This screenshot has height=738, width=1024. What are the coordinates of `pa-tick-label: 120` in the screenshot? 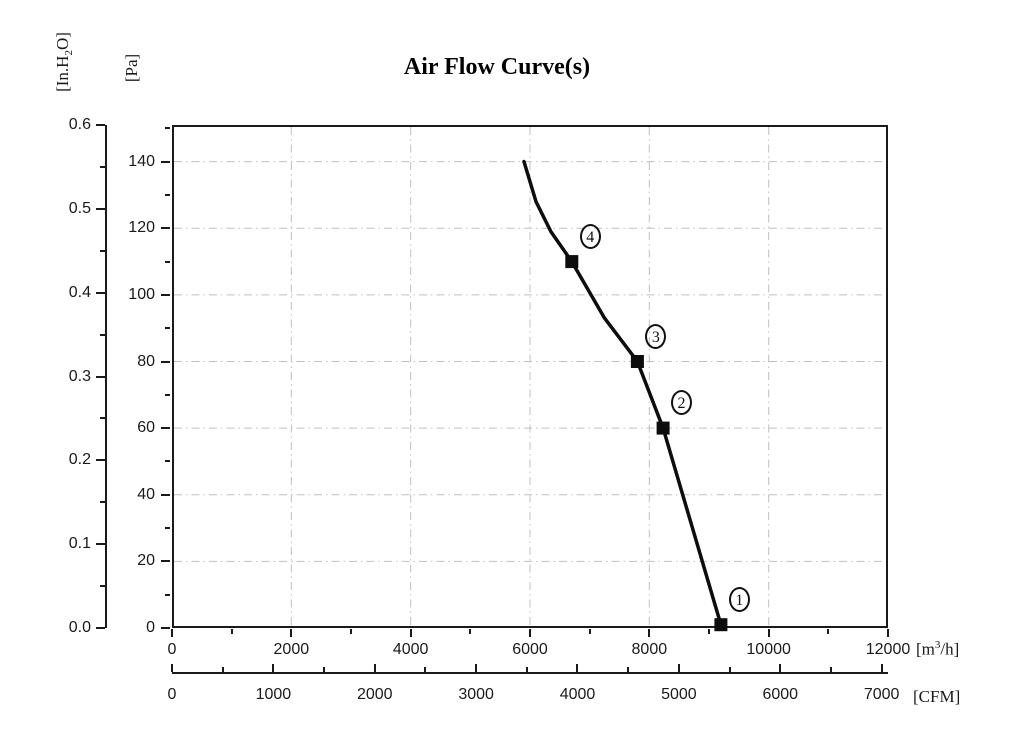 It's located at (141, 228).